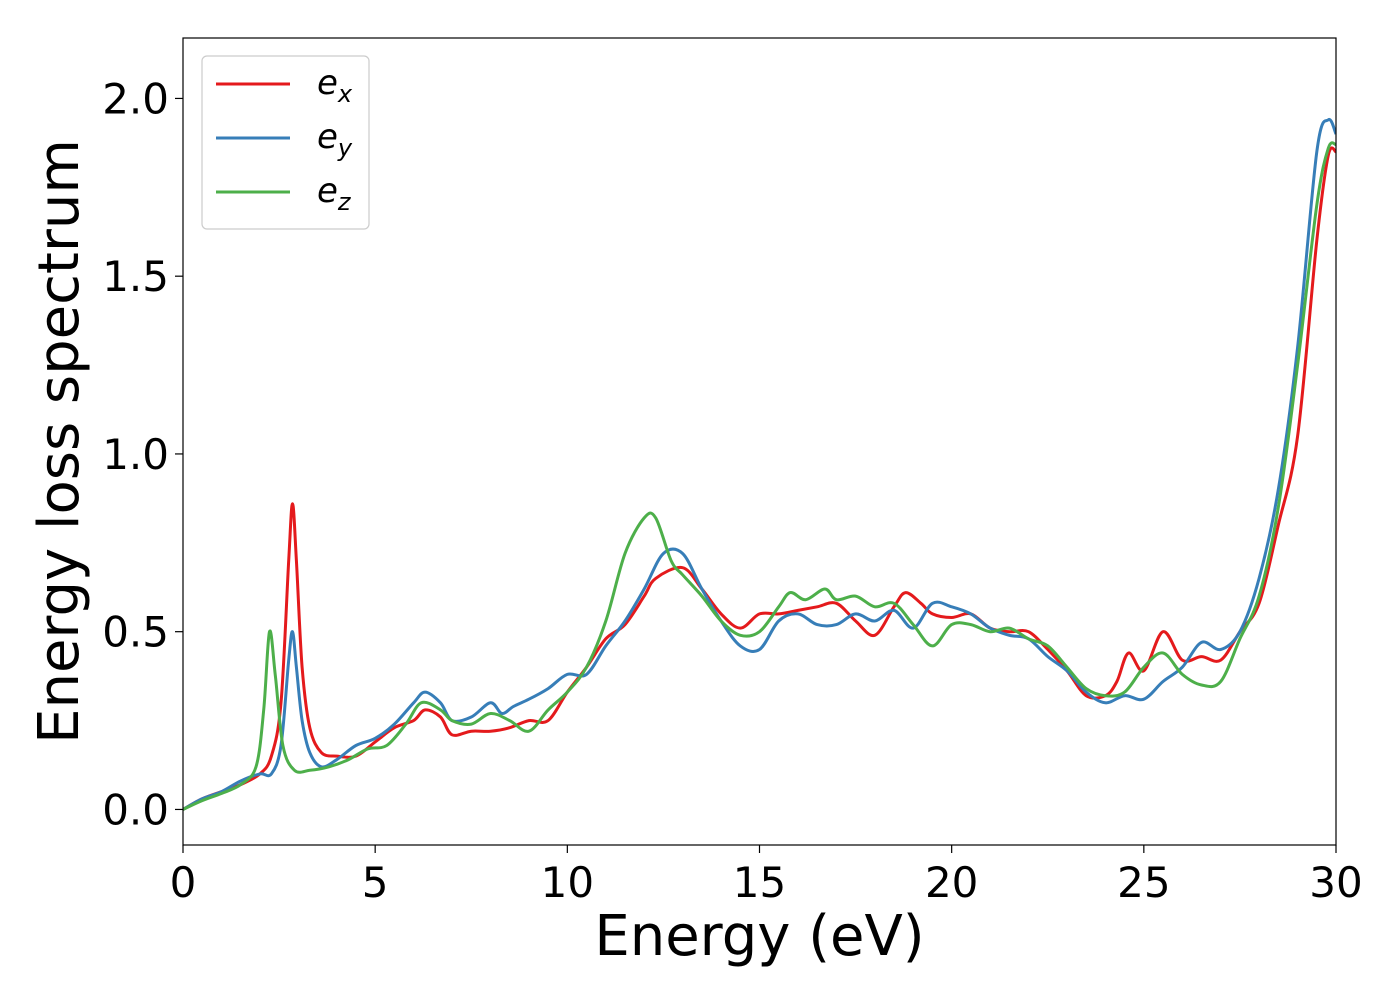  I want to click on y-axis-ticks: 0.0 0.5 1.0 1.5 2.0, so click(142, 454).